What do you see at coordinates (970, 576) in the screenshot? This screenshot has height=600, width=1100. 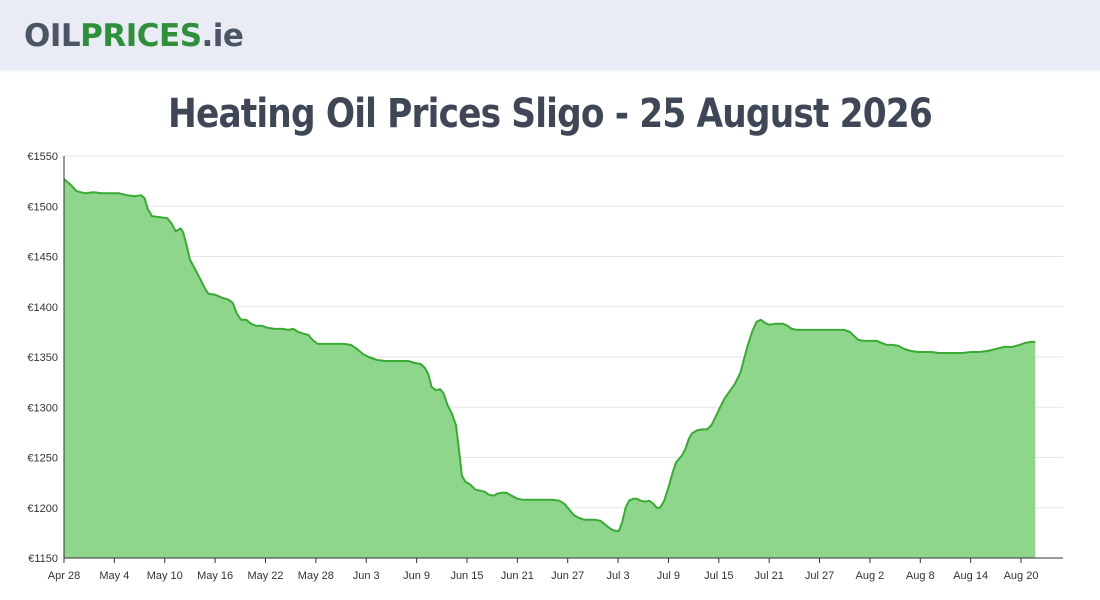 I see `x-tick-label: Aug 14` at bounding box center [970, 576].